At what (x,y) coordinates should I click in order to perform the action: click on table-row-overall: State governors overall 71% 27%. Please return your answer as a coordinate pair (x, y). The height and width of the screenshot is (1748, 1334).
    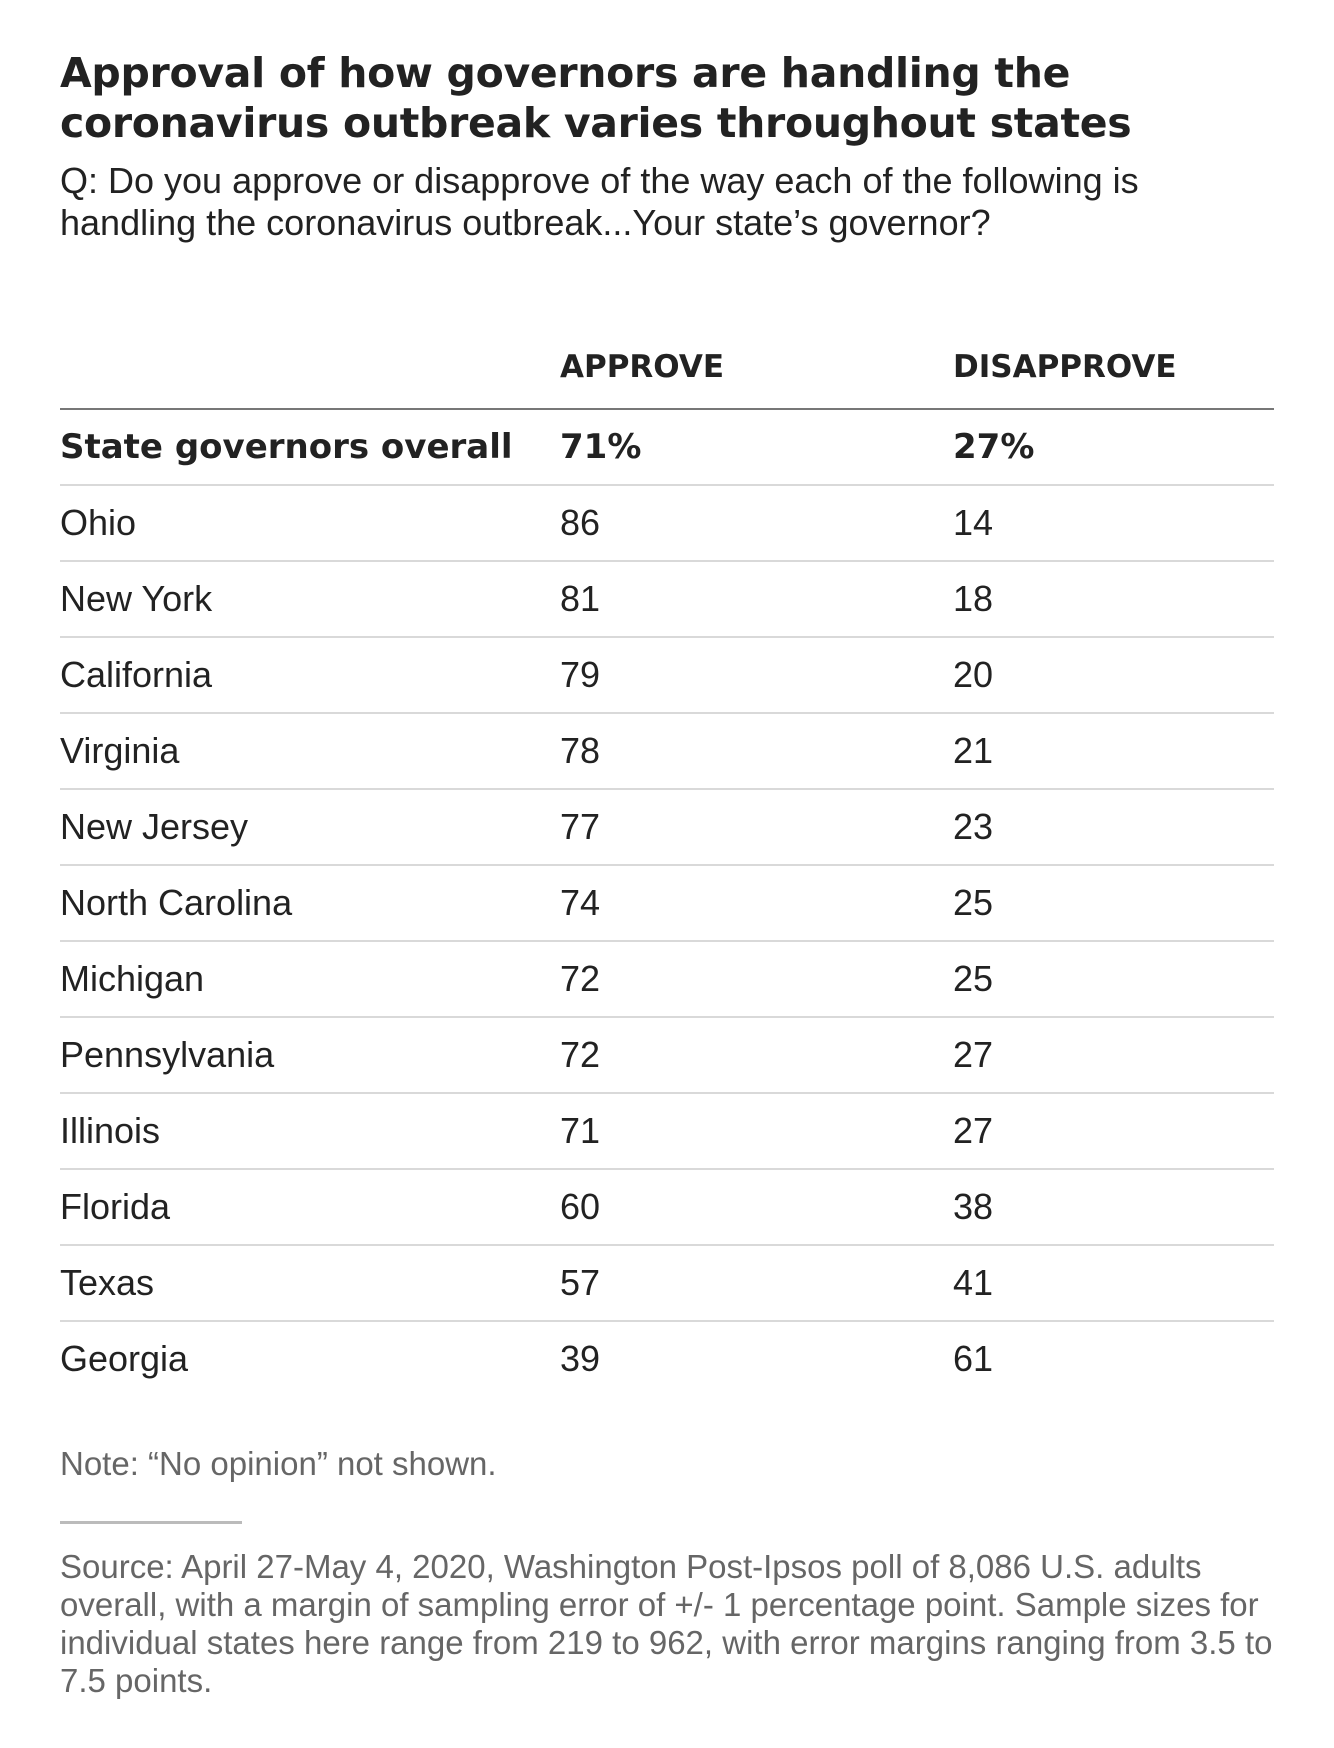
    Looking at the image, I should click on (667, 448).